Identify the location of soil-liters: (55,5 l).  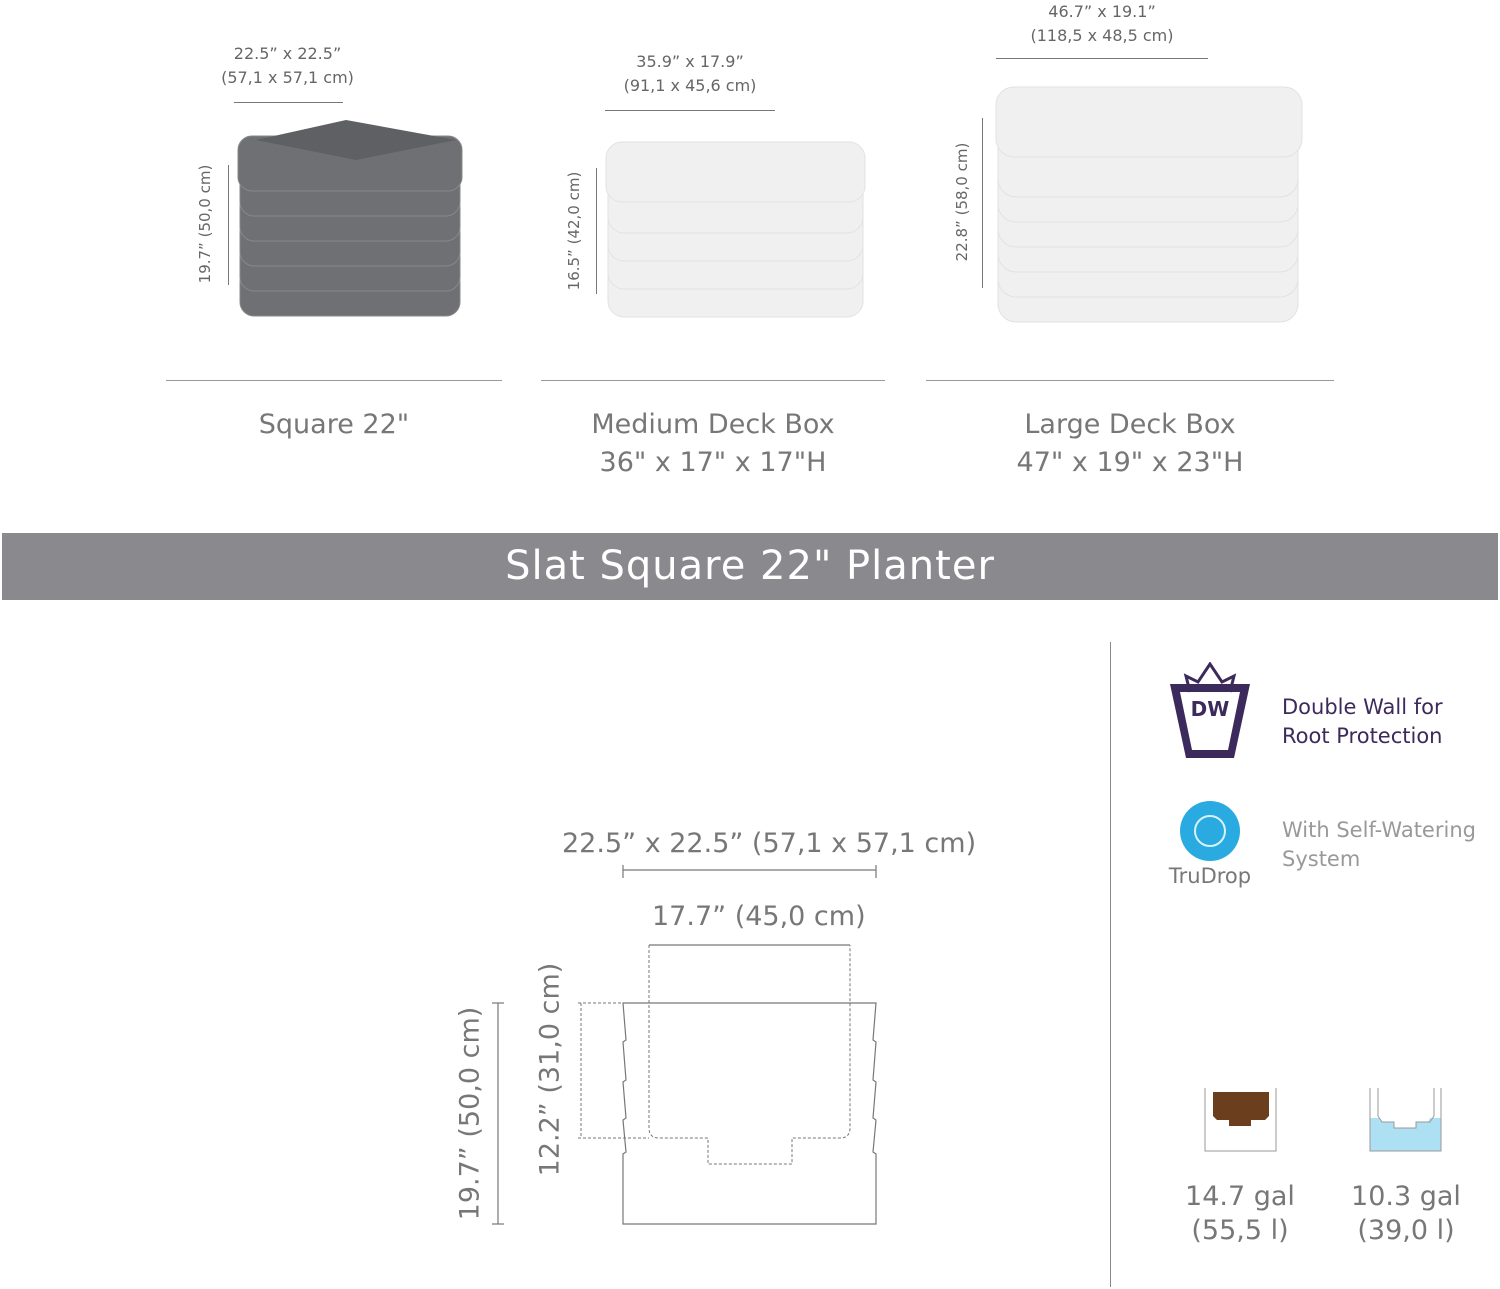
(1240, 1230).